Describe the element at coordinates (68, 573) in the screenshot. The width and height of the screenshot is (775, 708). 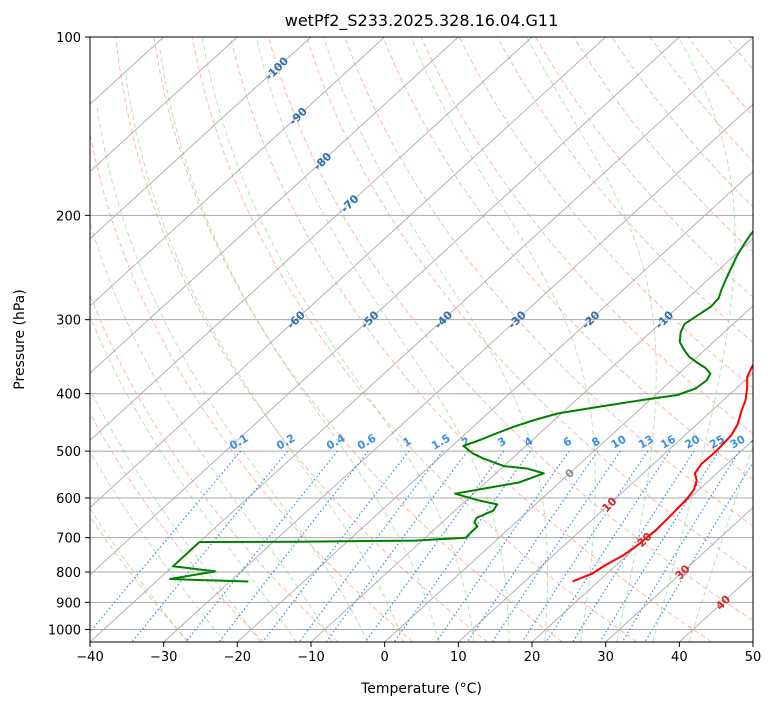
I see `y-tick-label: 800` at that location.